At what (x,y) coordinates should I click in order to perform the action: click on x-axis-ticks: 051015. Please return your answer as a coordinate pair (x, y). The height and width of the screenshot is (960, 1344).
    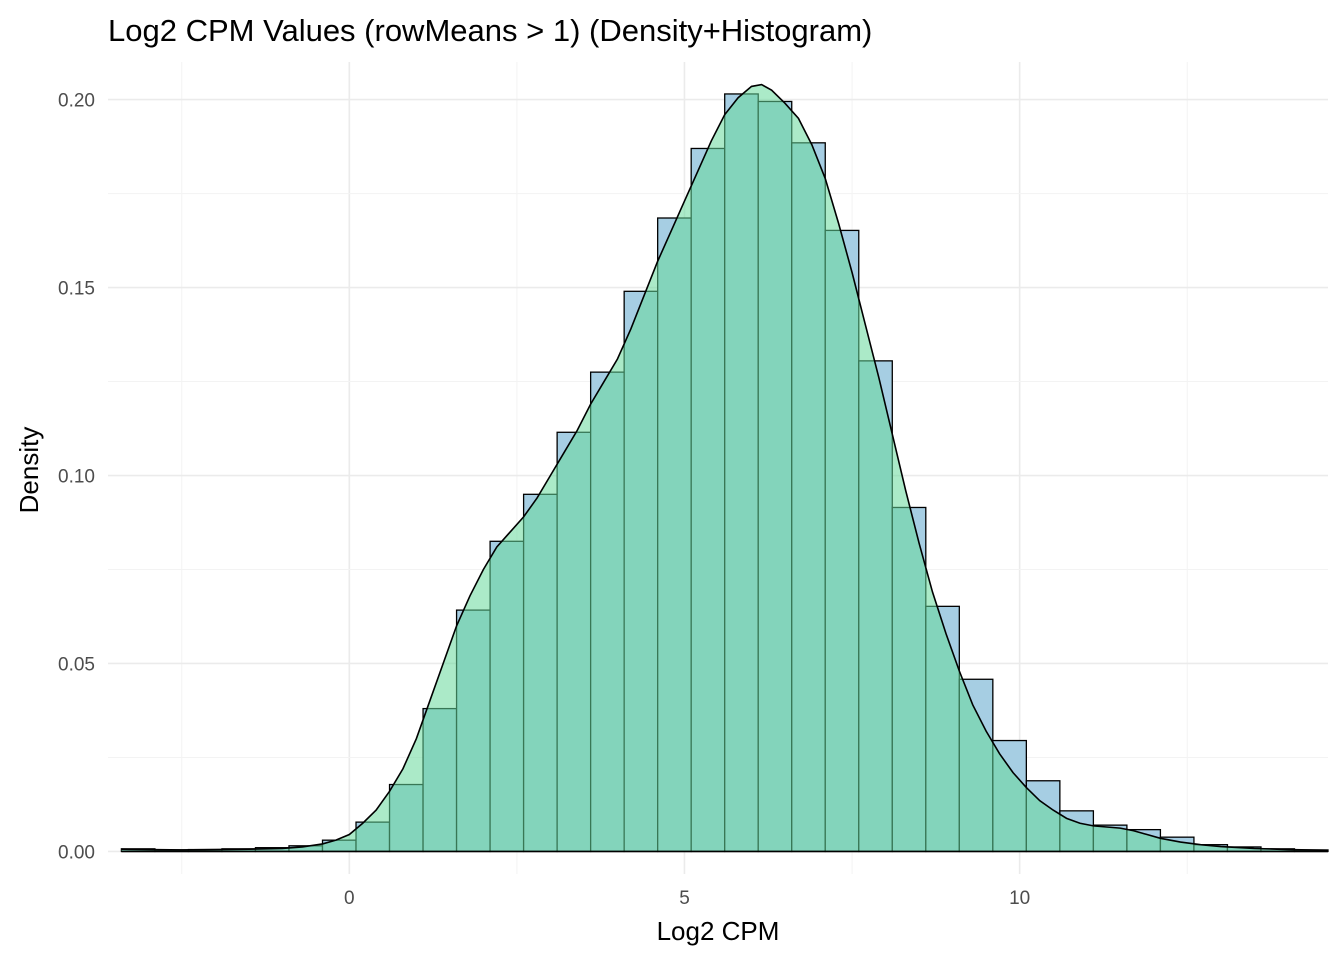
    Looking at the image, I should click on (687, 898).